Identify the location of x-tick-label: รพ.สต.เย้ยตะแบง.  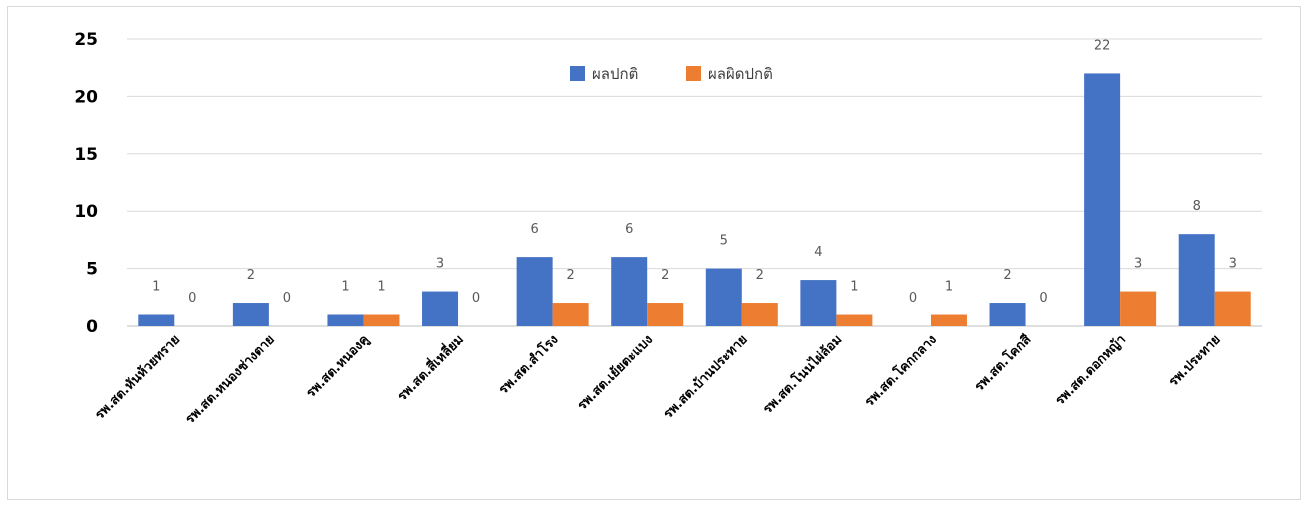
(615, 373).